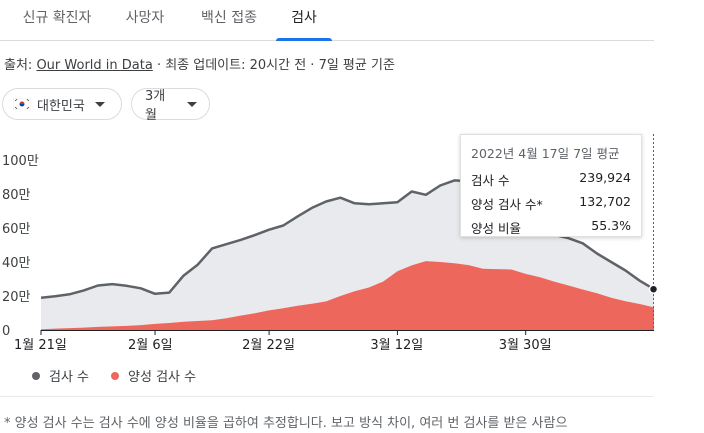 The width and height of the screenshot is (704, 433). I want to click on legend-dot-positive, so click(115, 375).